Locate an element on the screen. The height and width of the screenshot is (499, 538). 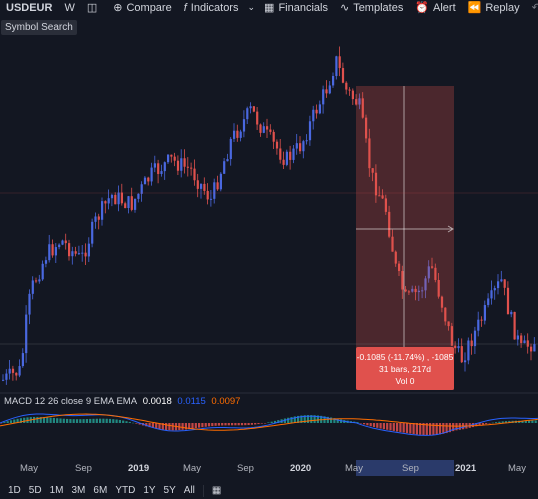
macd-title: MACD 12 26 close 9 EMA EMA is located at coordinates (71, 401).